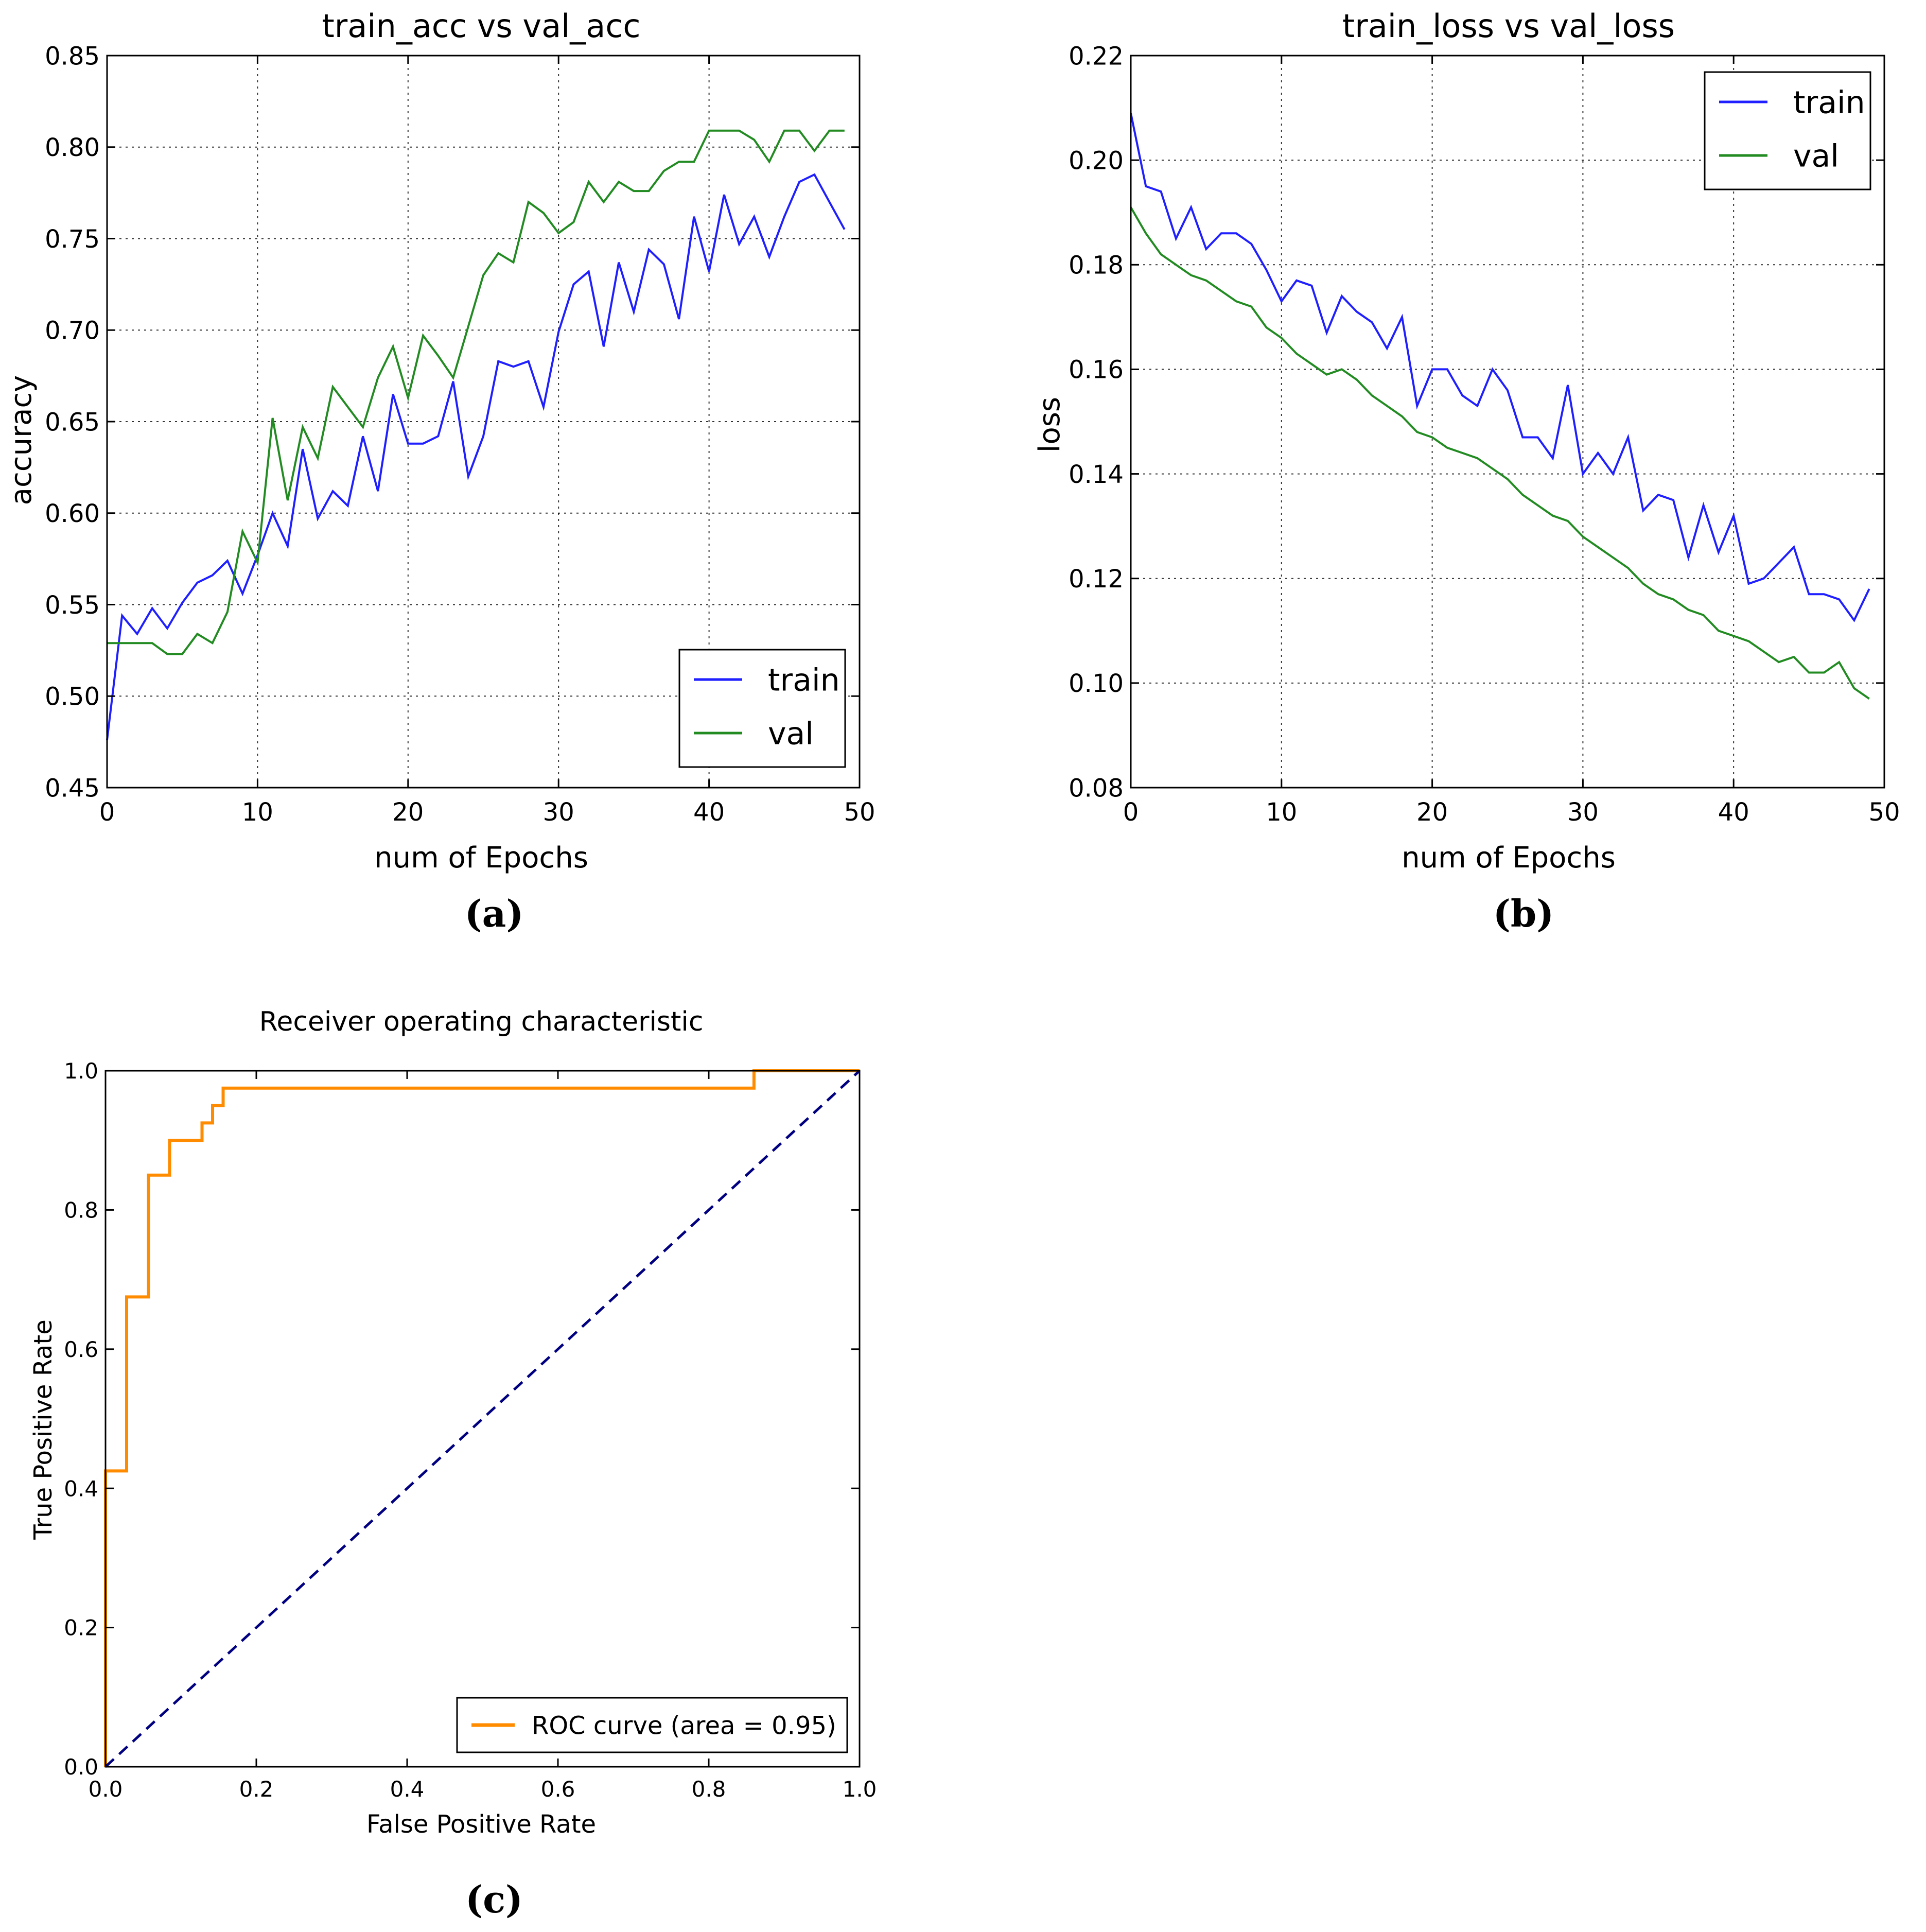 The image size is (1926, 1932). I want to click on x-tick-label: 0.0, so click(106, 1789).